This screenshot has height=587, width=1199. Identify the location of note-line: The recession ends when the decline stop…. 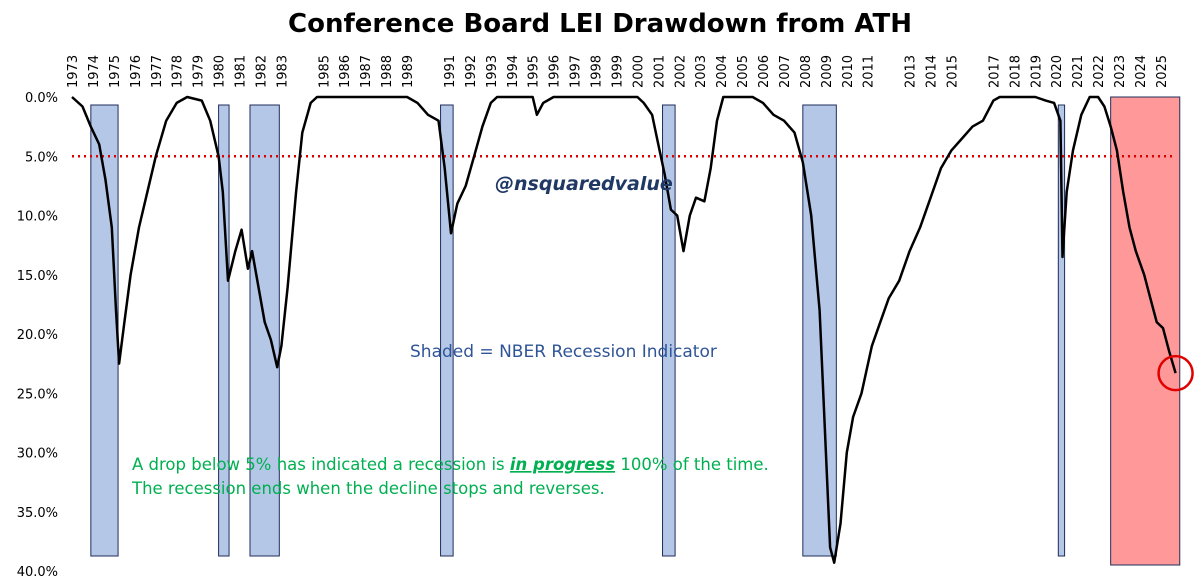
(368, 488).